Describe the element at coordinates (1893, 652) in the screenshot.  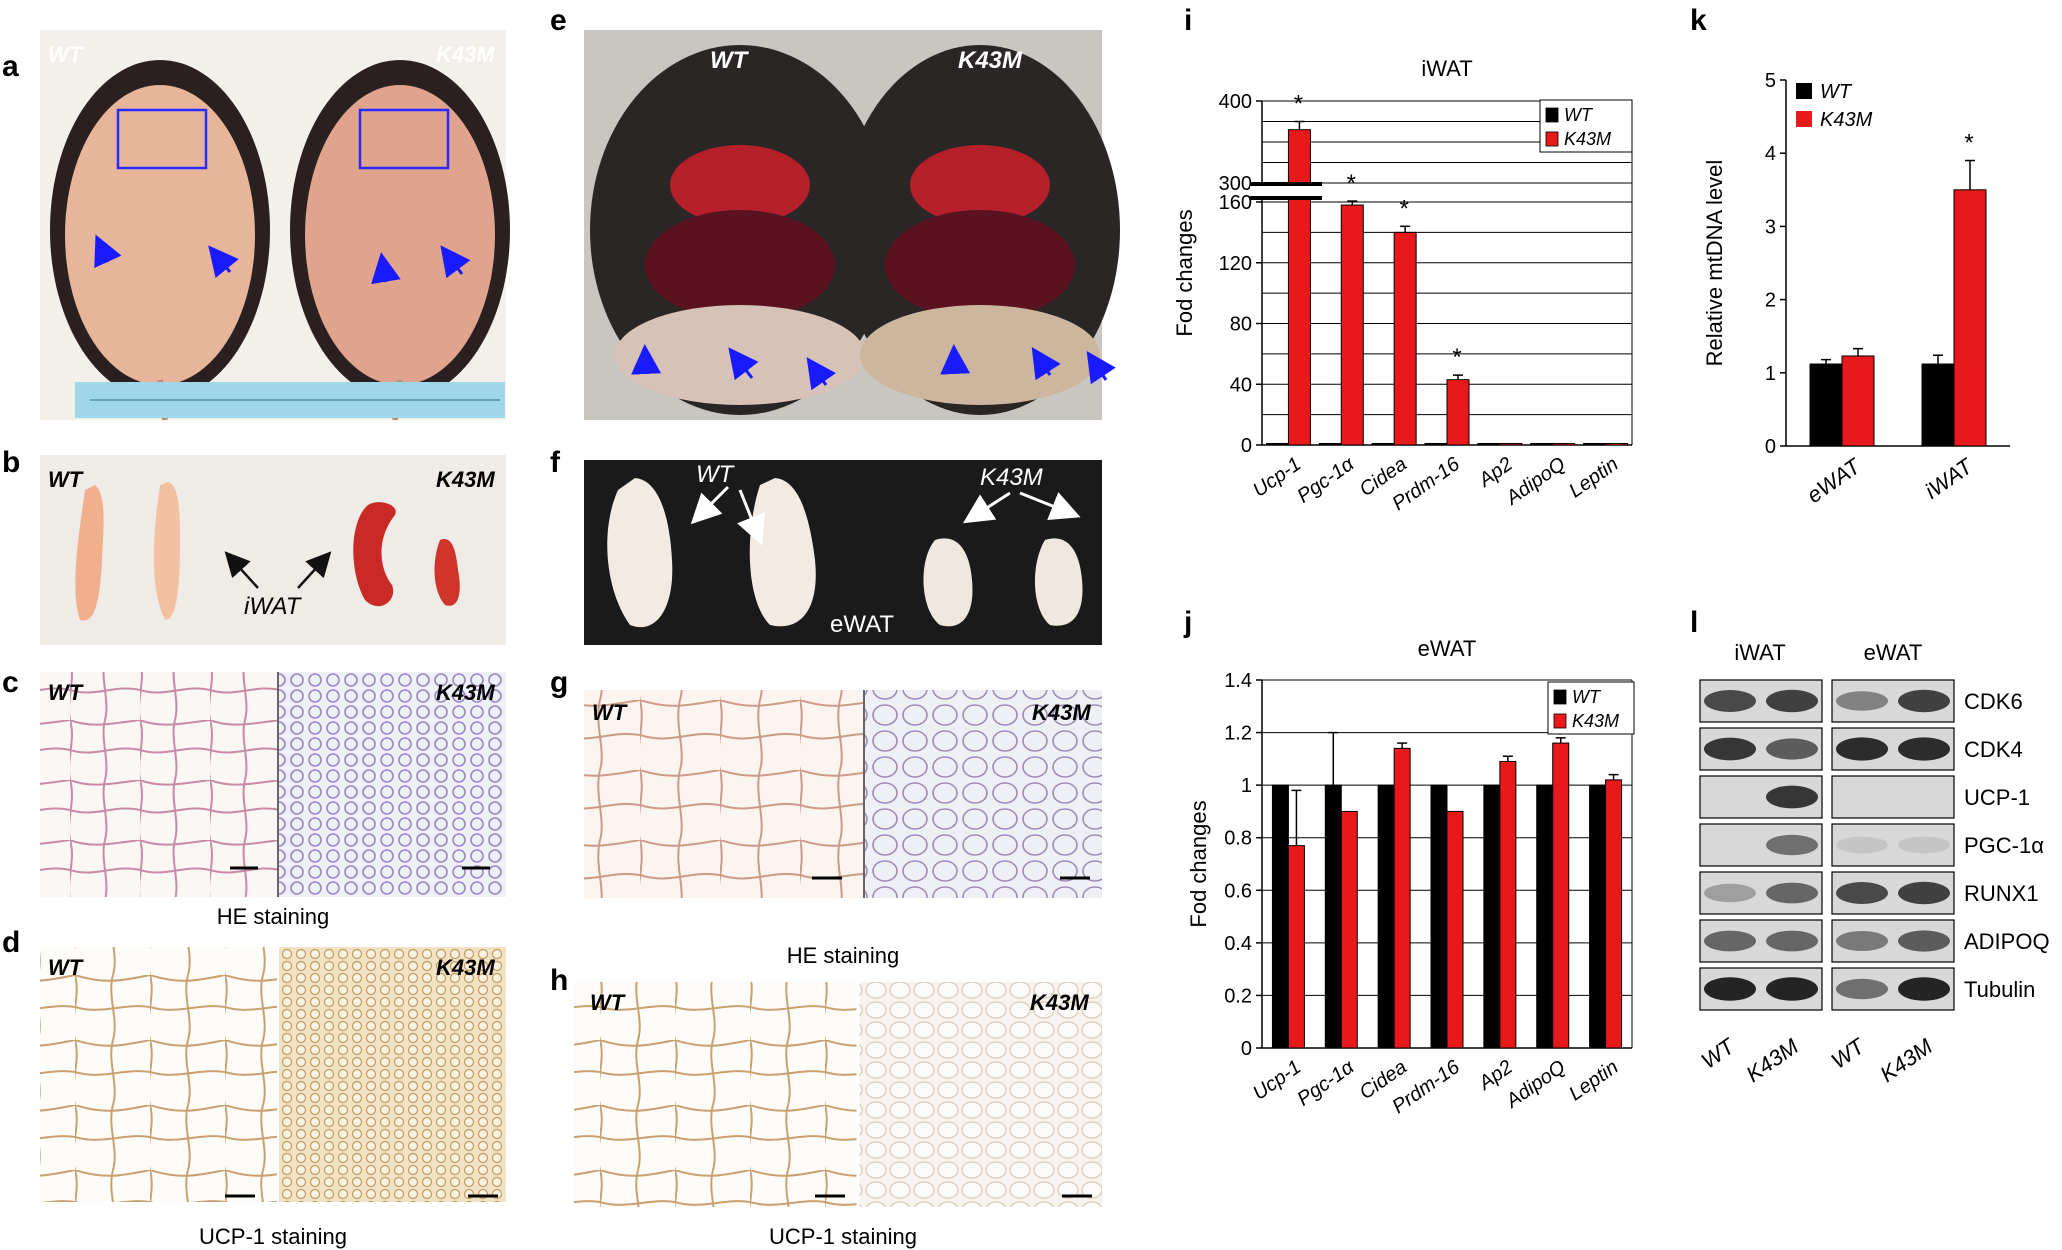
I see `blot-header: eWAT` at that location.